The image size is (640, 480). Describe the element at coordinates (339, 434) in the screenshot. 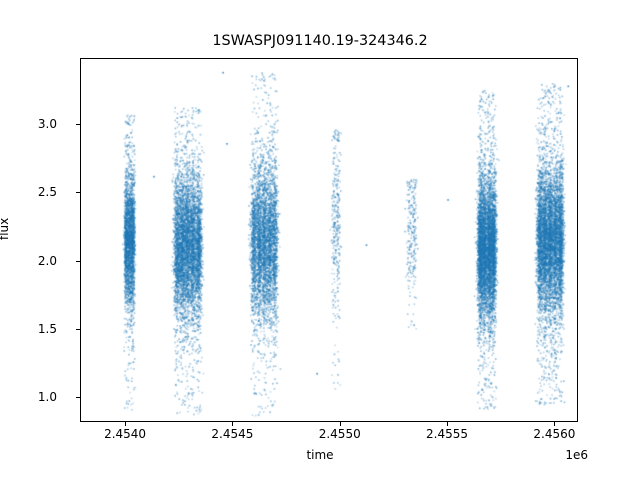

I see `x-tick-label: 2.4550` at that location.